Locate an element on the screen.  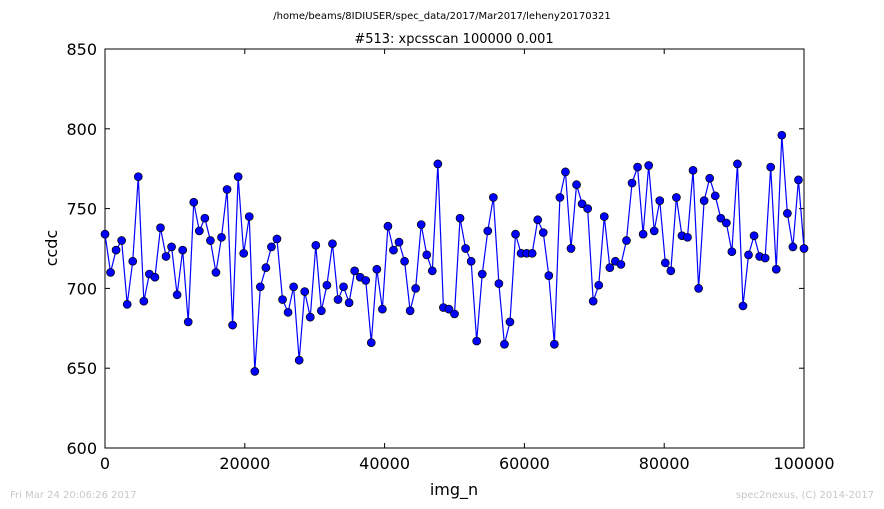
x-tick-label: 0 is located at coordinates (105, 463).